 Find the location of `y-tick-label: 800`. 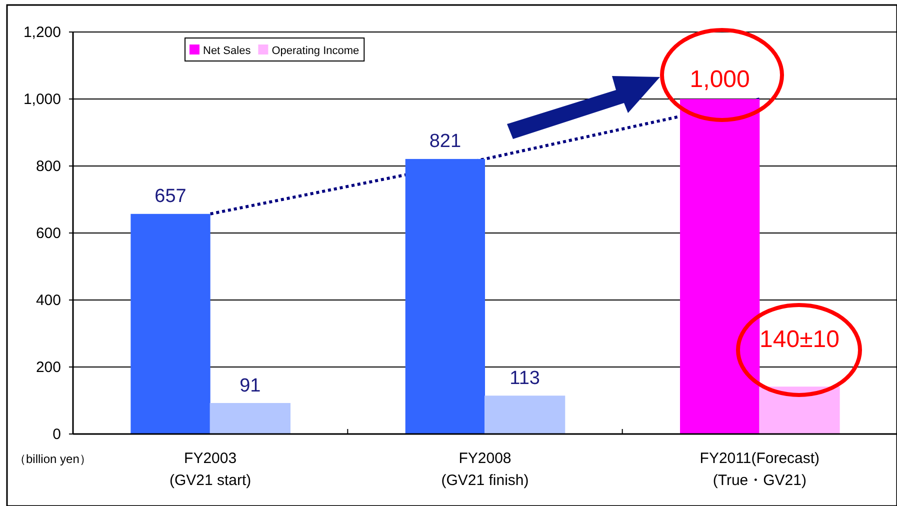

y-tick-label: 800 is located at coordinates (48, 166).